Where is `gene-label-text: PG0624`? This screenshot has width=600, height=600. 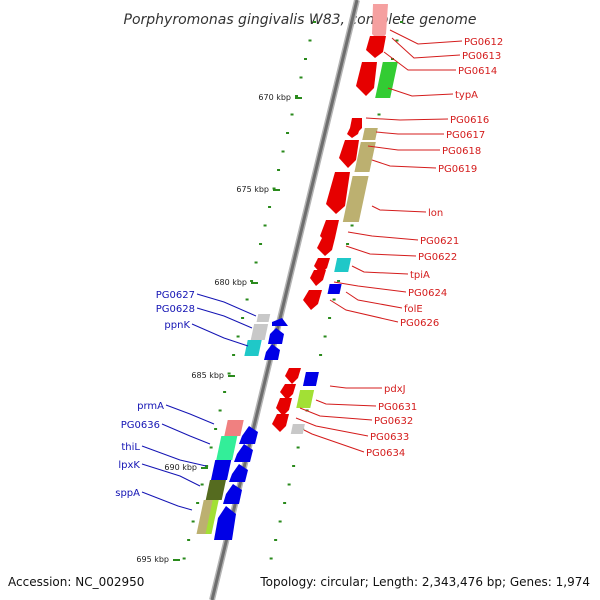
gene-label-text: PG0624 is located at coordinates (427, 293).